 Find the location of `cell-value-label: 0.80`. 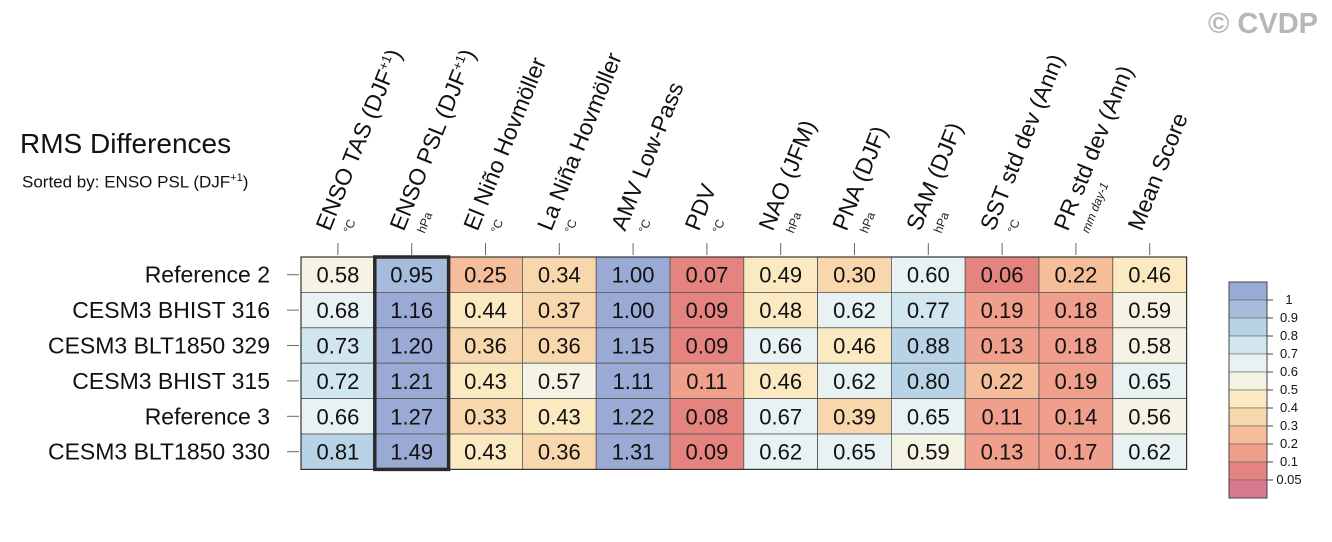

cell-value-label: 0.80 is located at coordinates (928, 381).